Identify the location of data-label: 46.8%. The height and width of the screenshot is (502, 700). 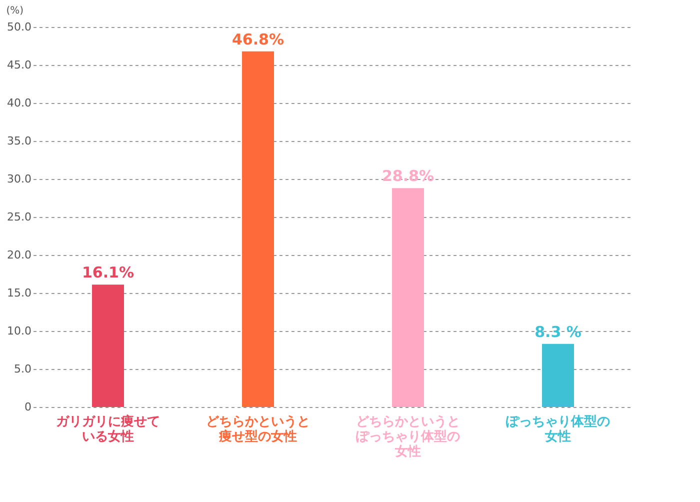
(258, 39).